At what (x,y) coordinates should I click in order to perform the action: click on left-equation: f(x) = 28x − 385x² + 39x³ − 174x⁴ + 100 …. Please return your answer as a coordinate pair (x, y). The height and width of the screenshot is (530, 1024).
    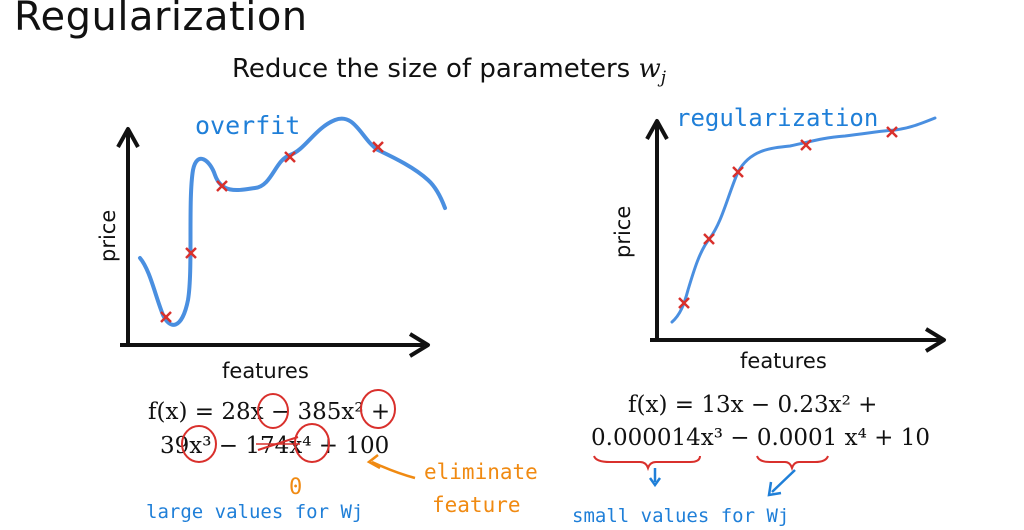
    Looking at the image, I should click on (272, 444).